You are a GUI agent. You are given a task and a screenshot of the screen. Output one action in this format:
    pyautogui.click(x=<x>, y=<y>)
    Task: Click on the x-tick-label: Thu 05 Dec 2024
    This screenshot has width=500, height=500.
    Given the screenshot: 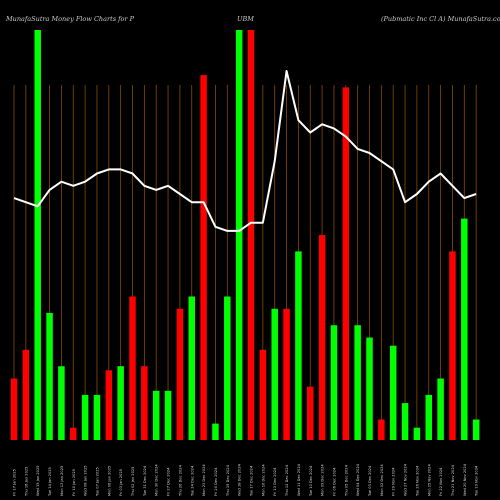 What is the action you would take?
    pyautogui.click(x=346, y=480)
    